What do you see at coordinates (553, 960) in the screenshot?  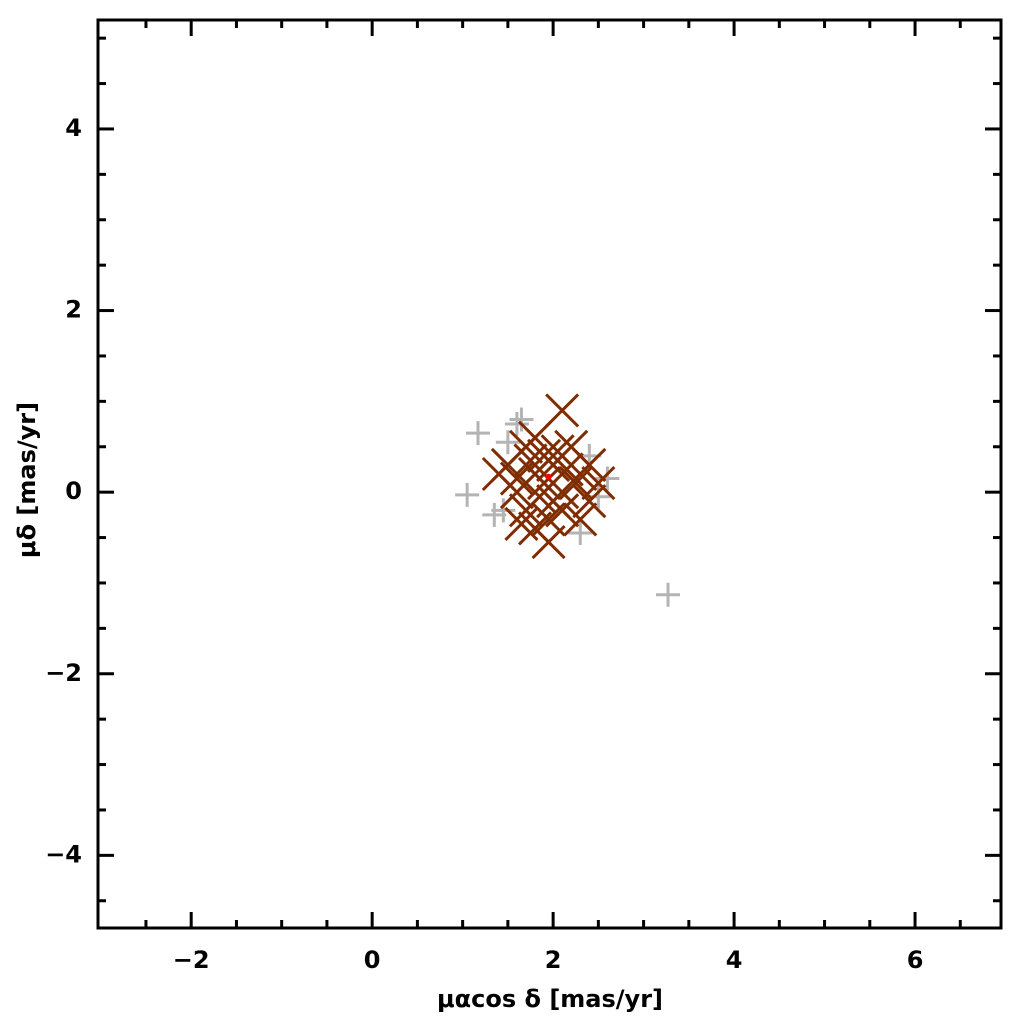 I see `x-tick-label: 2` at bounding box center [553, 960].